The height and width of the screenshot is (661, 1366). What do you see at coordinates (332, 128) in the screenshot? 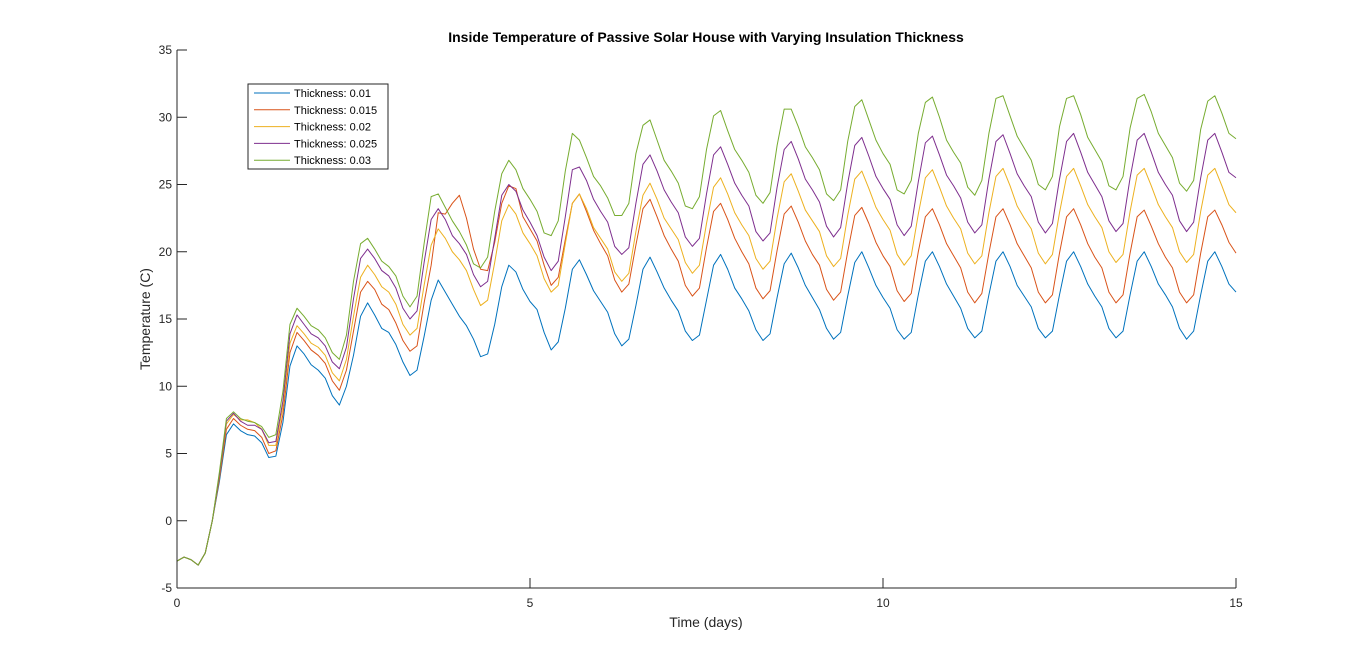
I see `legend-entry-3: Thickness: 0.02` at bounding box center [332, 128].